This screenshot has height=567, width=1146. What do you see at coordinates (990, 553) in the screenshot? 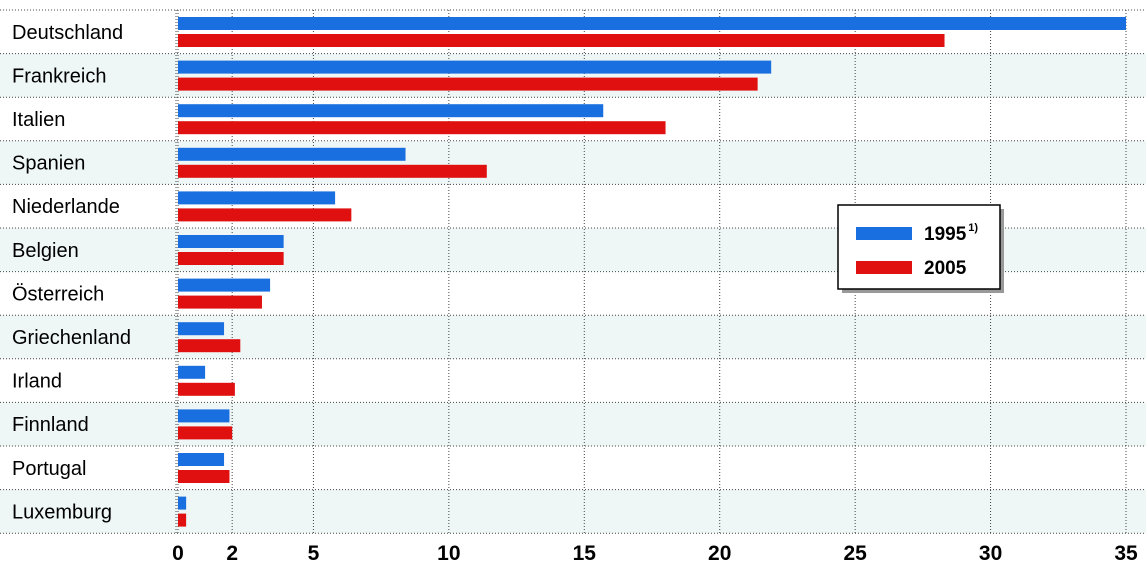
I see `x-tick-label: 30` at bounding box center [990, 553].